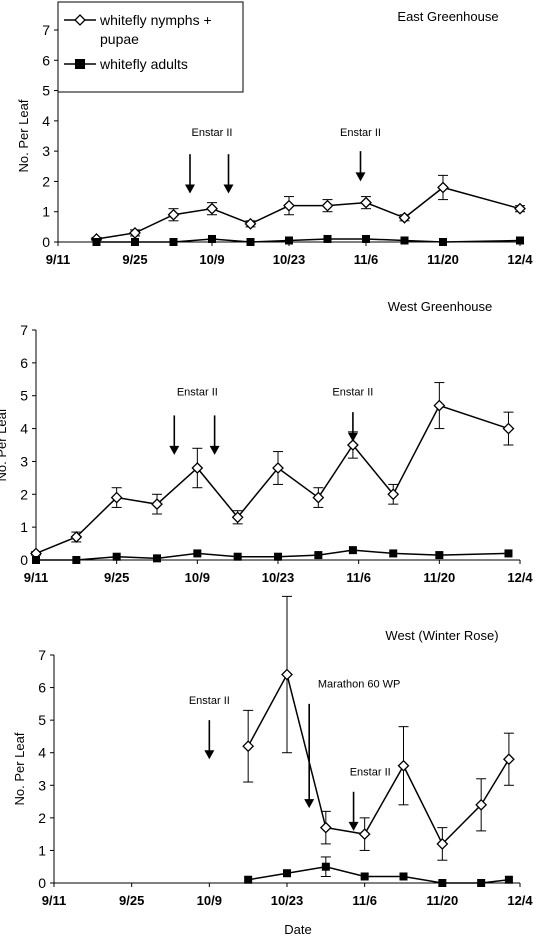 This screenshot has height=941, width=543. Describe the element at coordinates (155, 20) in the screenshot. I see `legend-label-nymphs-line1: whitefly nymphs +` at that location.